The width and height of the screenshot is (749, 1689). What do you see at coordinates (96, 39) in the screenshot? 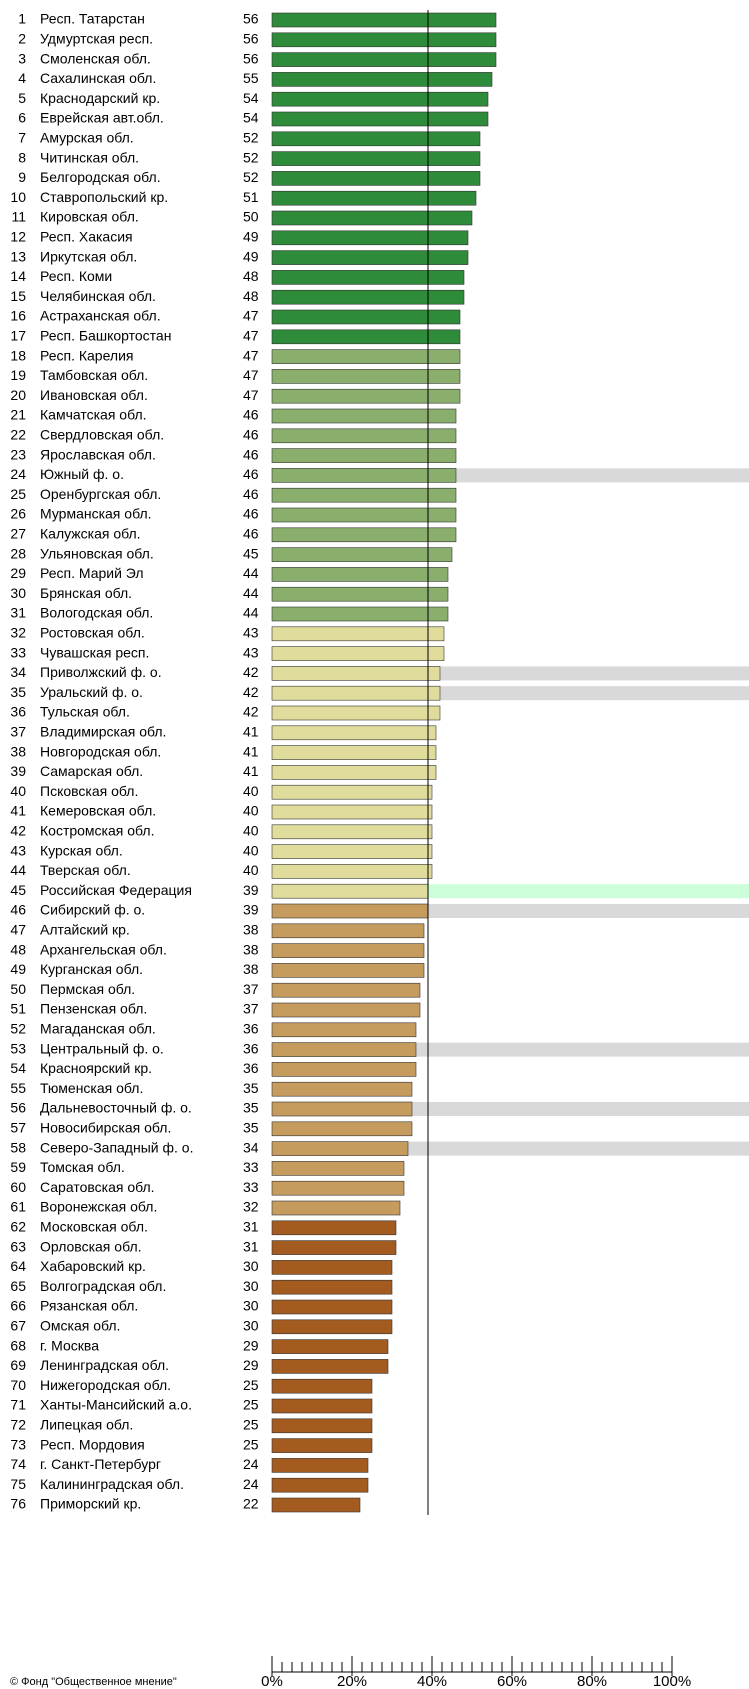
I see `category-label: Удмуртская респ.` at bounding box center [96, 39].